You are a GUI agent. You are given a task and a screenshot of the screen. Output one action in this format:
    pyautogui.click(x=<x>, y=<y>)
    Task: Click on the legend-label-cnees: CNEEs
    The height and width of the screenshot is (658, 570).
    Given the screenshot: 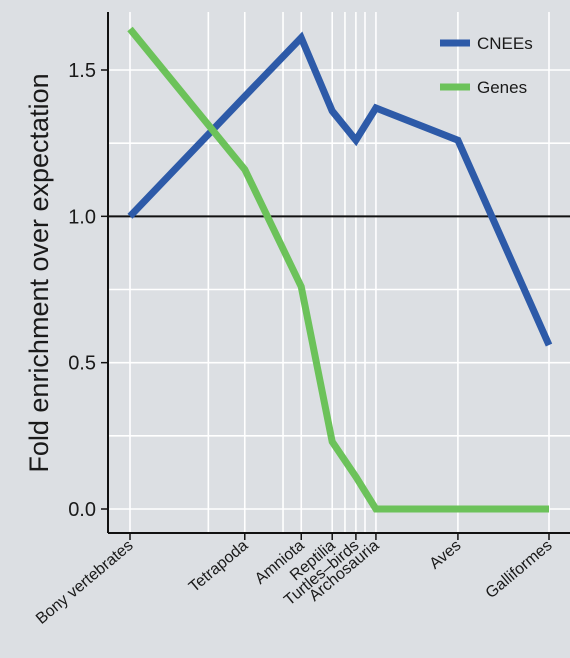 What is the action you would take?
    pyautogui.click(x=505, y=43)
    